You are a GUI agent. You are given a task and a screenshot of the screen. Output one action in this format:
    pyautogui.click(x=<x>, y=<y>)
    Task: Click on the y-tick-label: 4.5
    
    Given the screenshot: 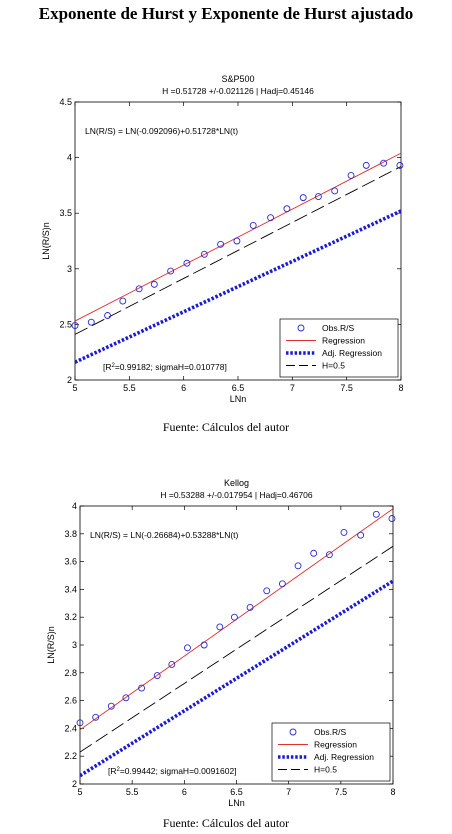 What is the action you would take?
    pyautogui.click(x=65, y=102)
    